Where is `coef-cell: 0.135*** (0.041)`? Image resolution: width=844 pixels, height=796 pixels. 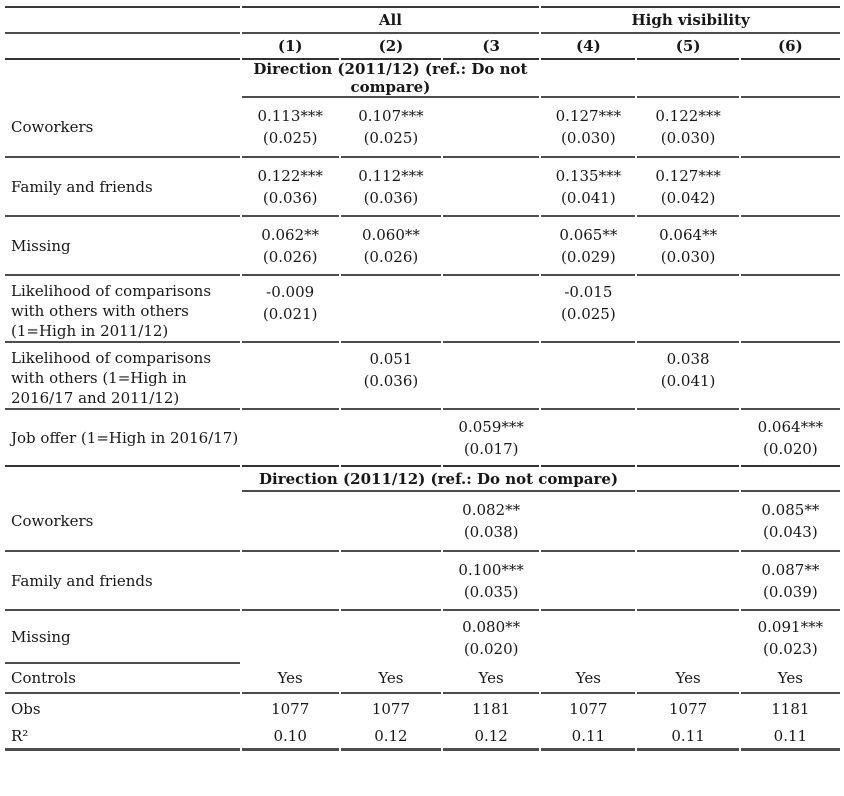
coef-cell: 0.135*** (0.041) is located at coordinates (588, 187).